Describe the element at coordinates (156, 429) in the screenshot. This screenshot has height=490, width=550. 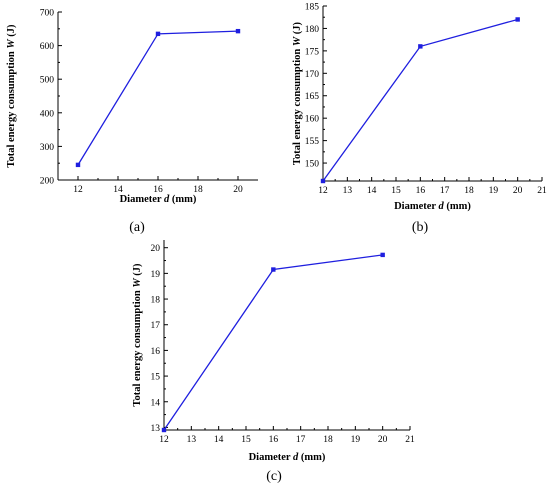
I see `y-tick-label: 13` at that location.